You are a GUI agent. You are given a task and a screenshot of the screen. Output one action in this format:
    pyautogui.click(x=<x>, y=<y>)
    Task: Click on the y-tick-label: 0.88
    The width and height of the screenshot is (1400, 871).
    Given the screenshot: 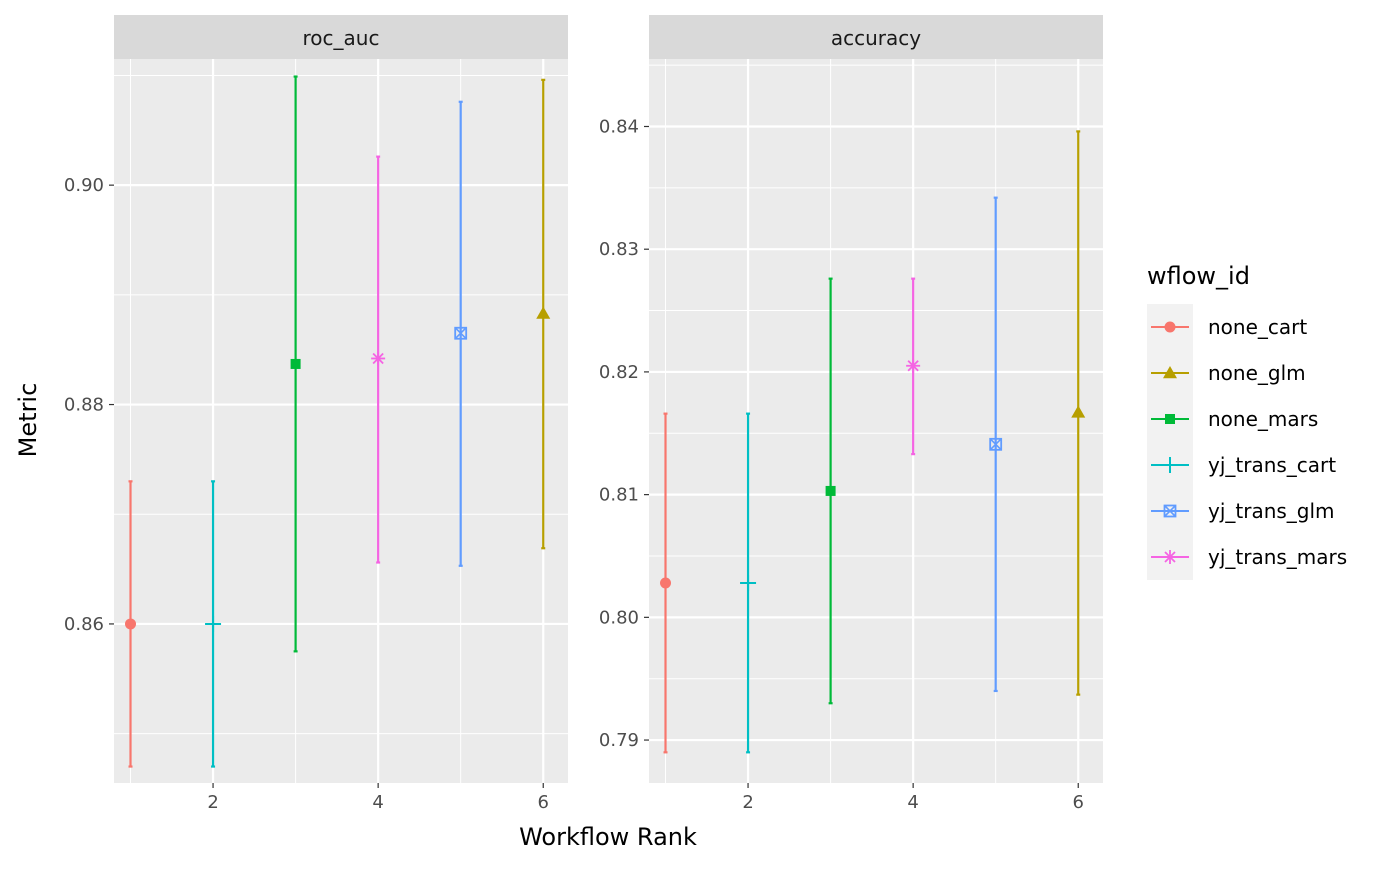 What is the action you would take?
    pyautogui.click(x=84, y=405)
    